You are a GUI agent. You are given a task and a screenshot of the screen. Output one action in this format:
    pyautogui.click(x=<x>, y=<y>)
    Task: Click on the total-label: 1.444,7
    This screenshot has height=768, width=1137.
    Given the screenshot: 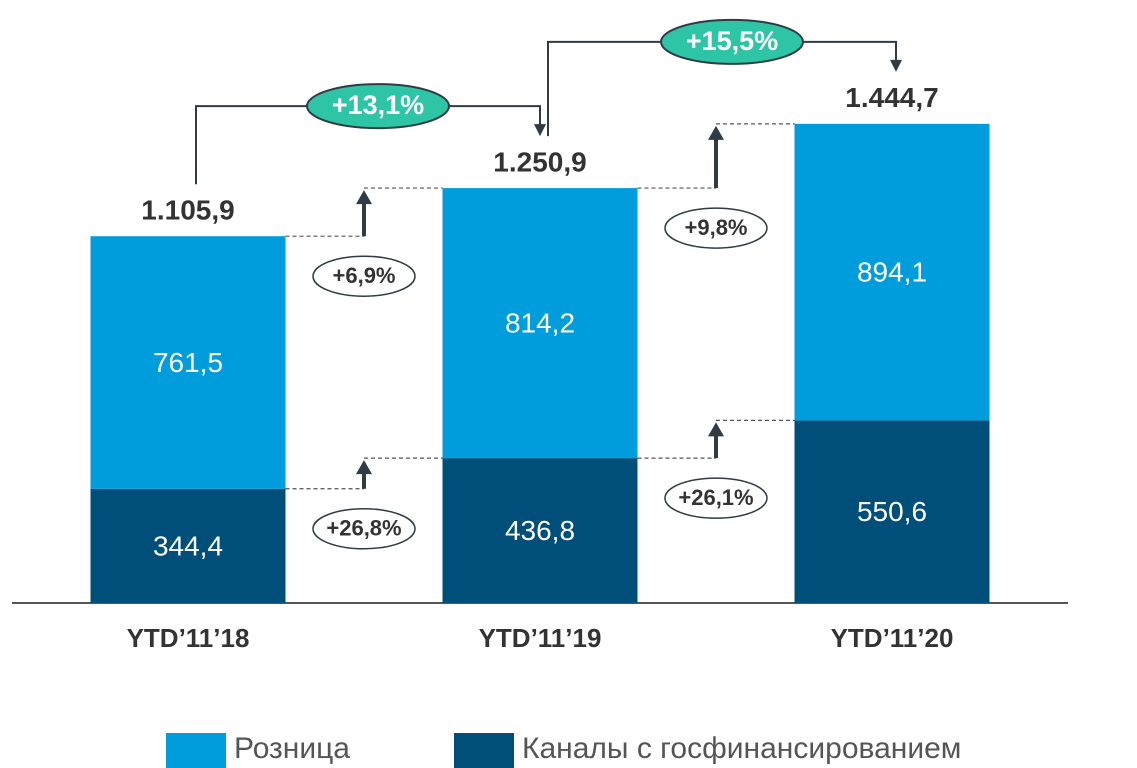 What is the action you would take?
    pyautogui.click(x=891, y=97)
    